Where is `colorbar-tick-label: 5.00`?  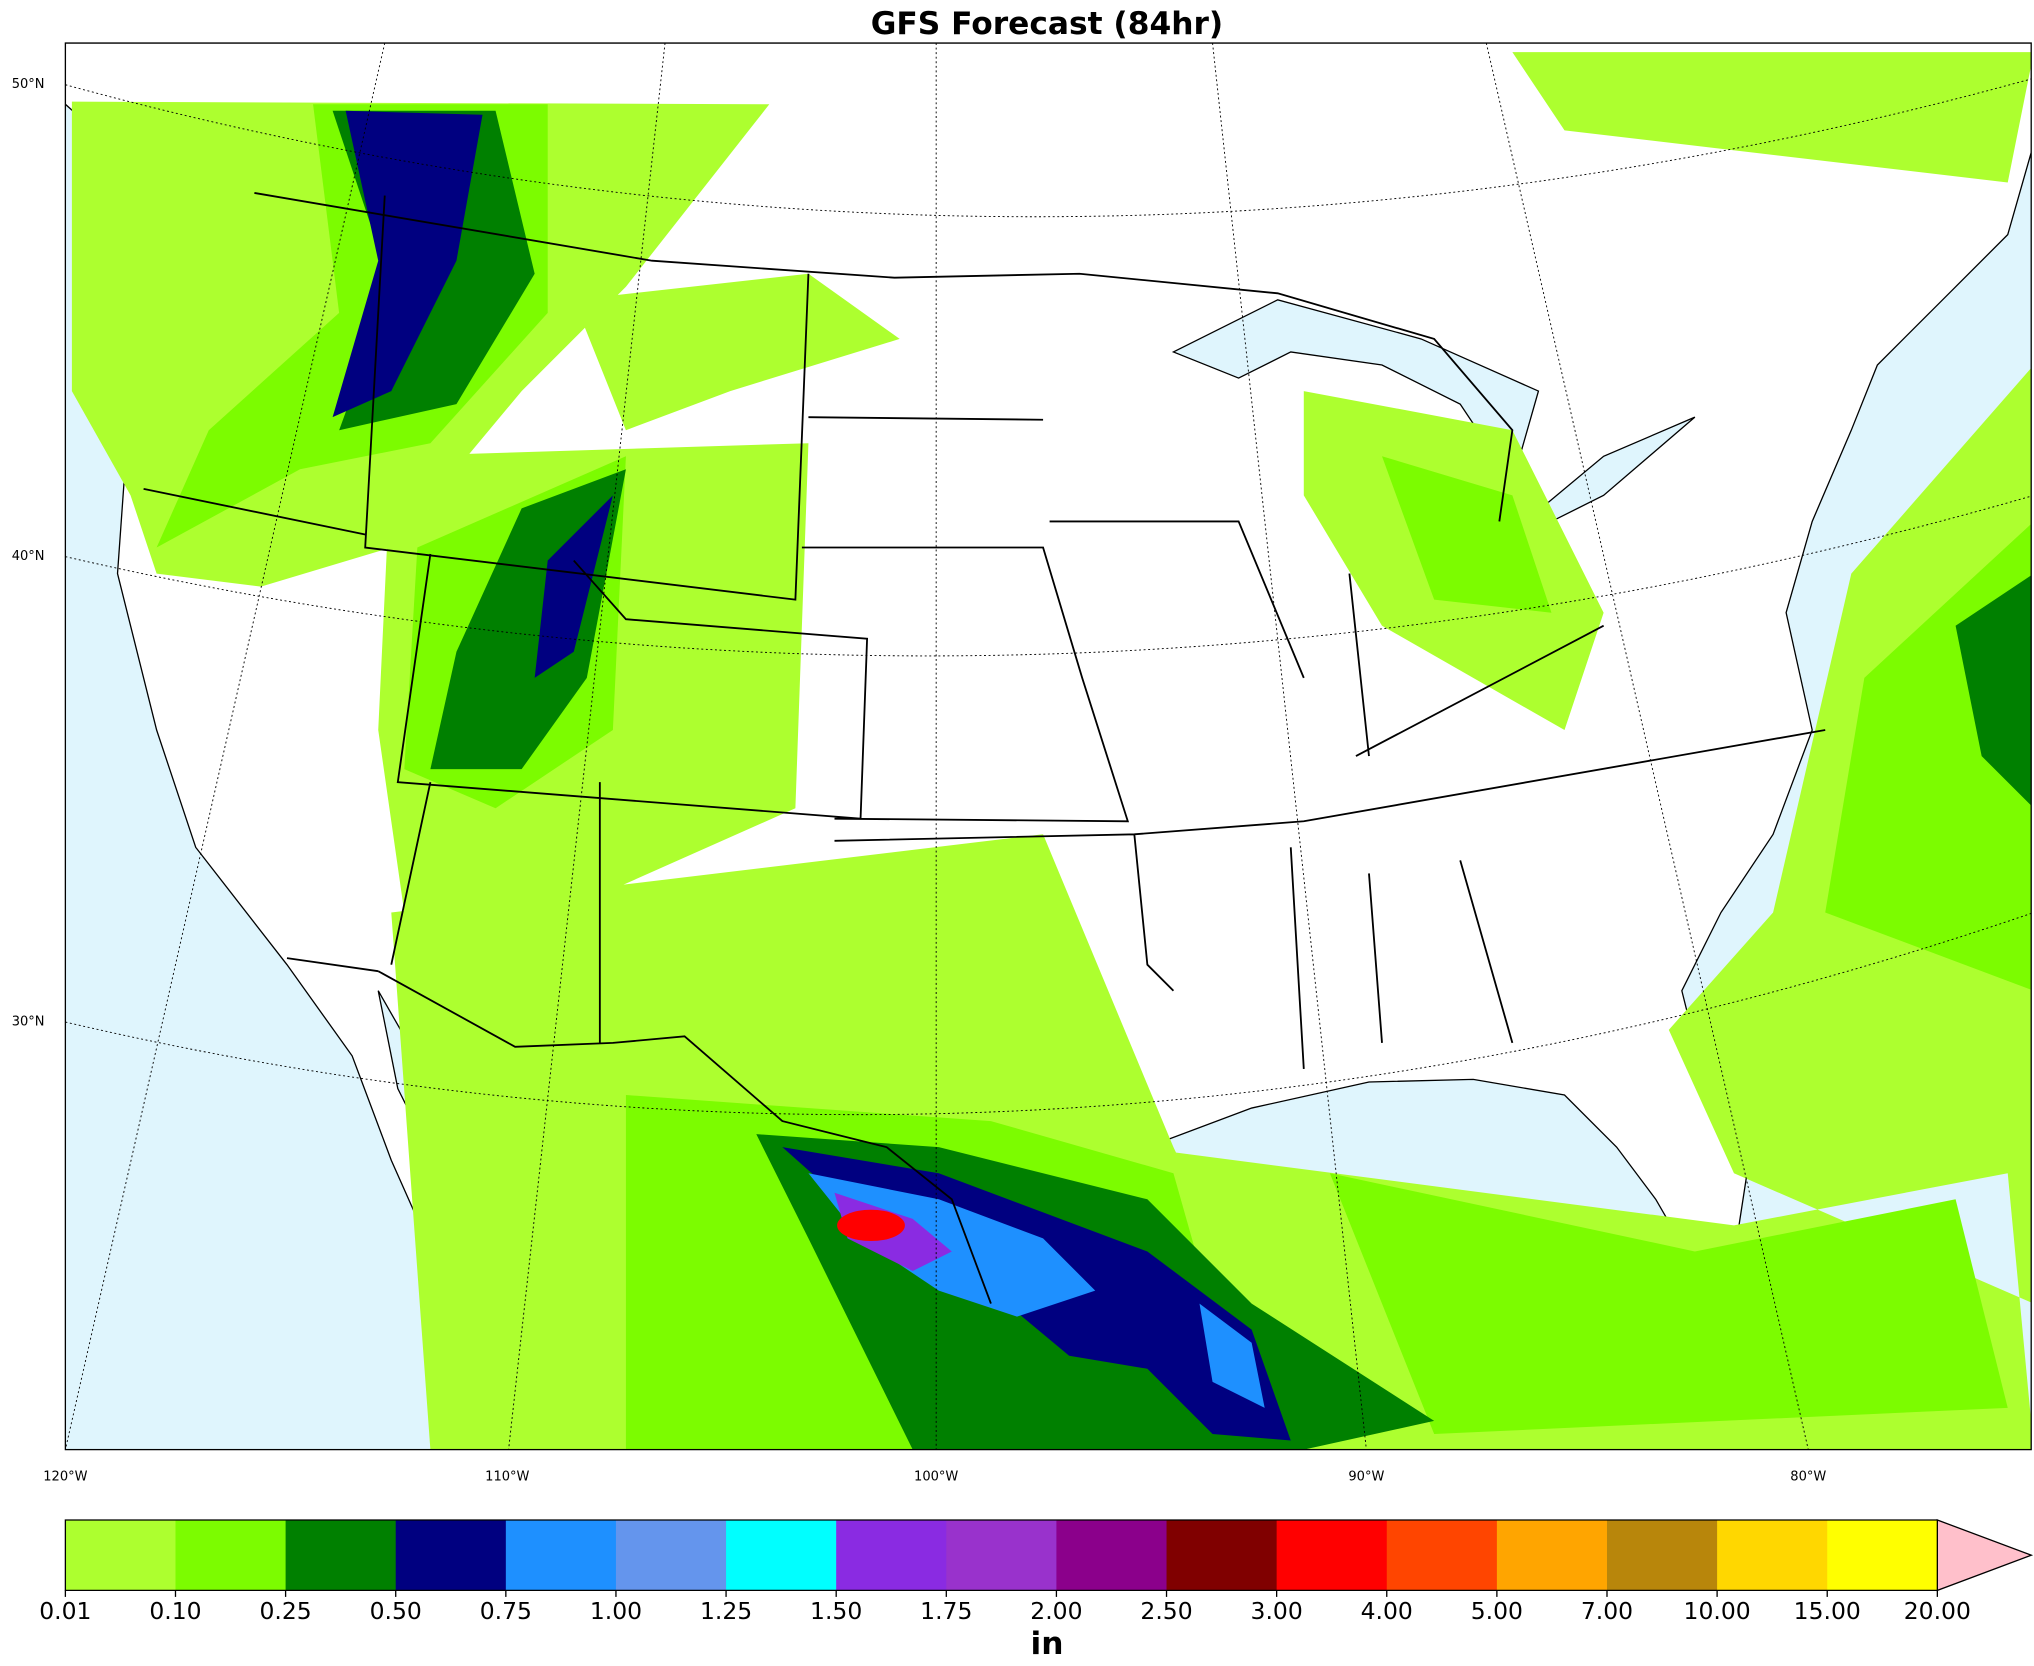
colorbar-tick-label: 5.00 is located at coordinates (1497, 1611).